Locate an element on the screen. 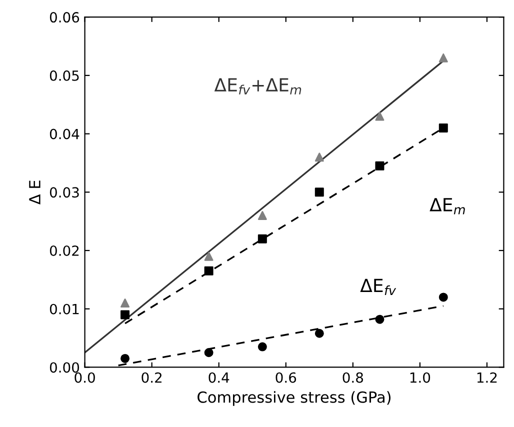 The height and width of the screenshot is (427, 514). x-tick-label: 0.8 is located at coordinates (353, 377).